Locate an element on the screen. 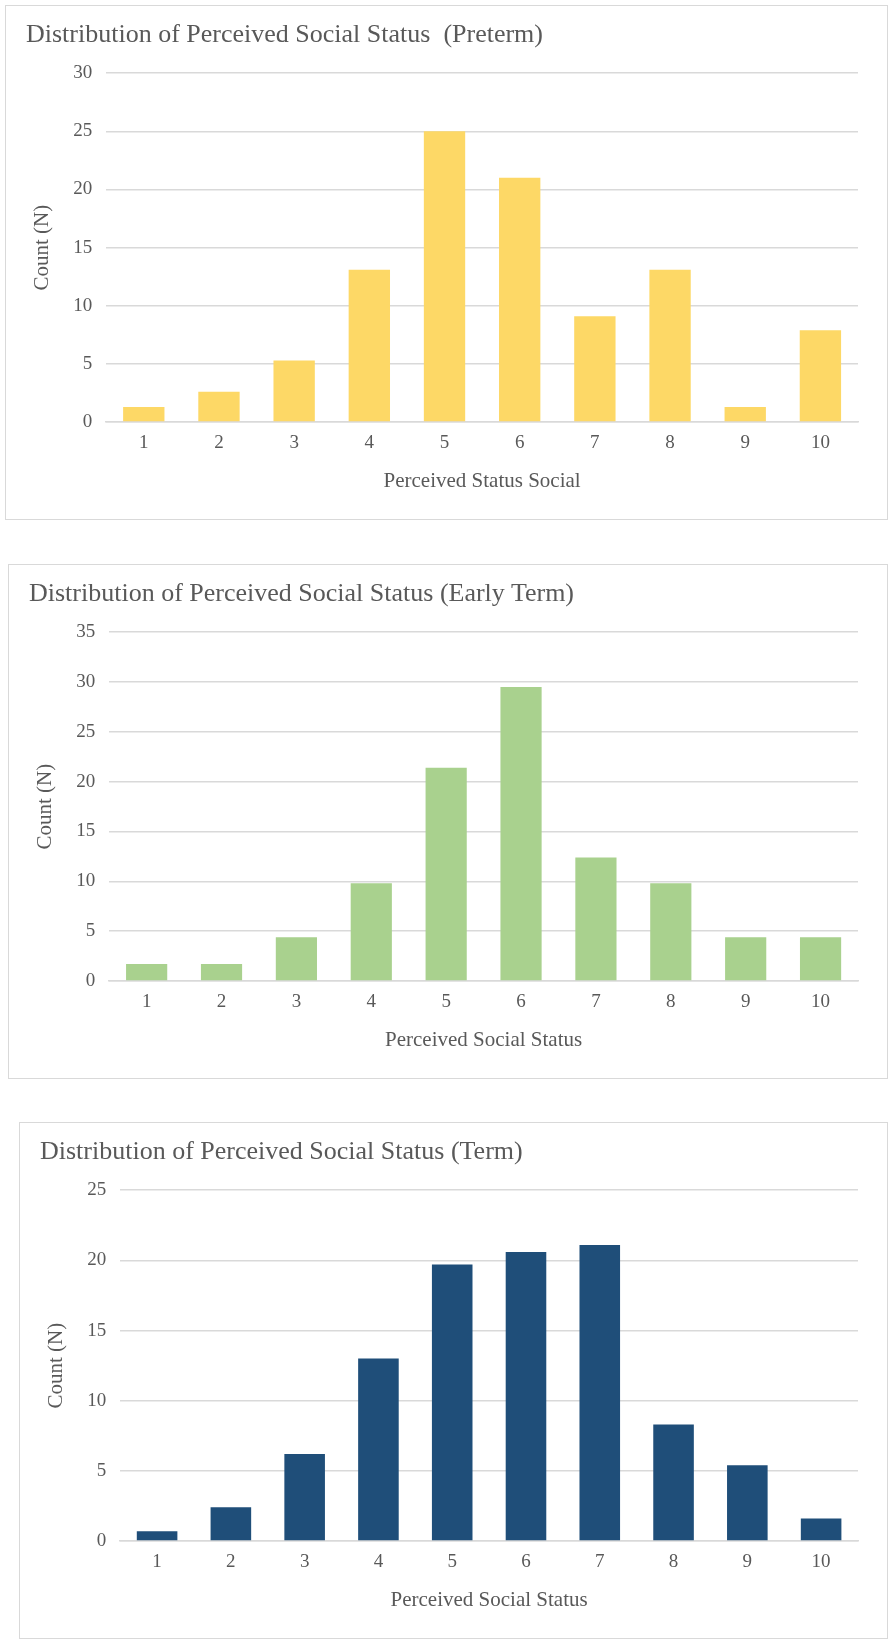 Image resolution: width=890 pixels, height=1648 pixels. chart-title: Distribution of Perceived Social Status (Term) is located at coordinates (281, 1151).